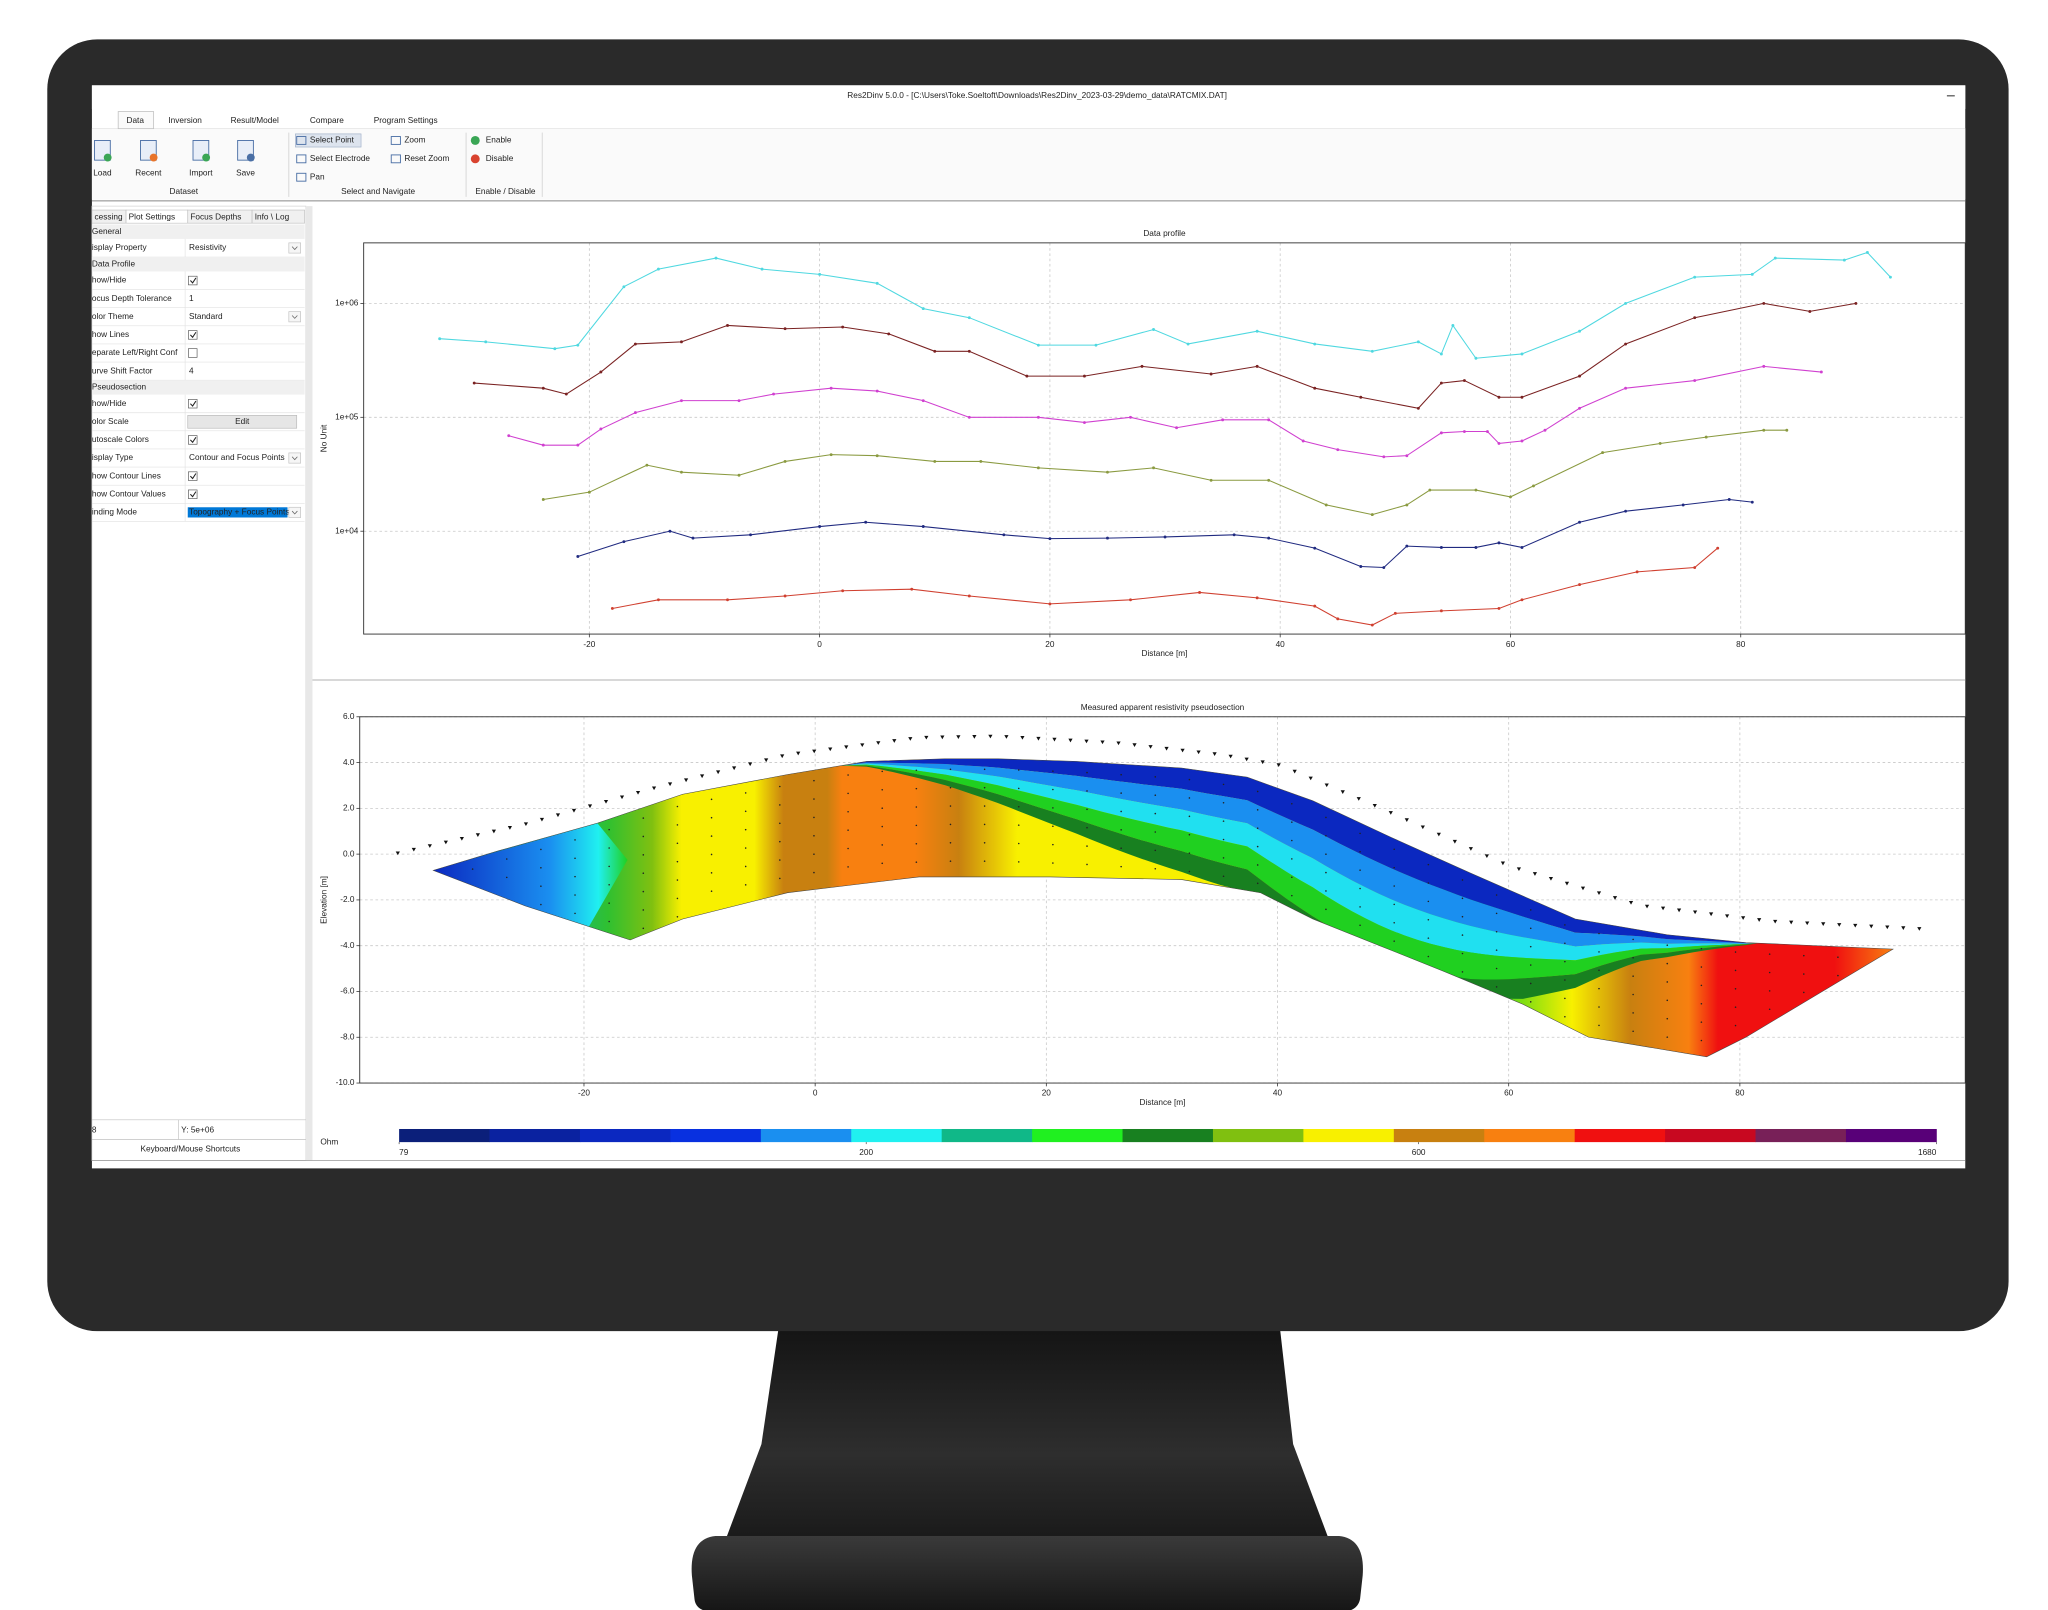 The height and width of the screenshot is (1610, 2048). Describe the element at coordinates (185, 120) in the screenshot. I see `tab: Inversion` at that location.